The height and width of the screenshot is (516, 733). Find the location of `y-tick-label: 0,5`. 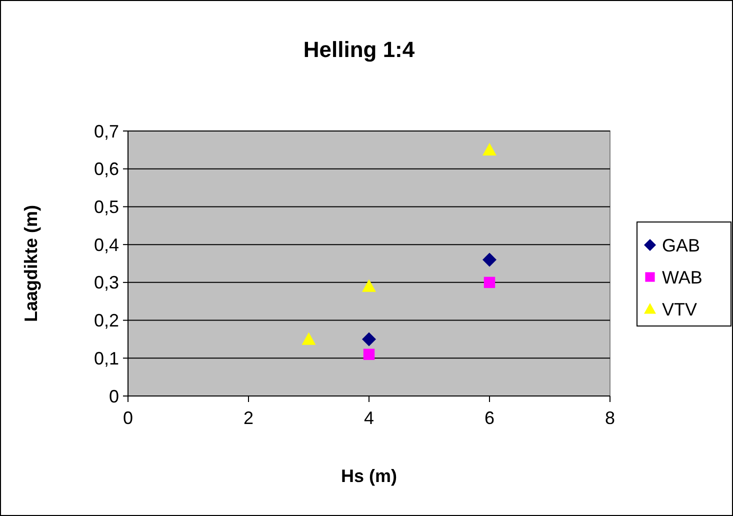

y-tick-label: 0,5 is located at coordinates (106, 207).